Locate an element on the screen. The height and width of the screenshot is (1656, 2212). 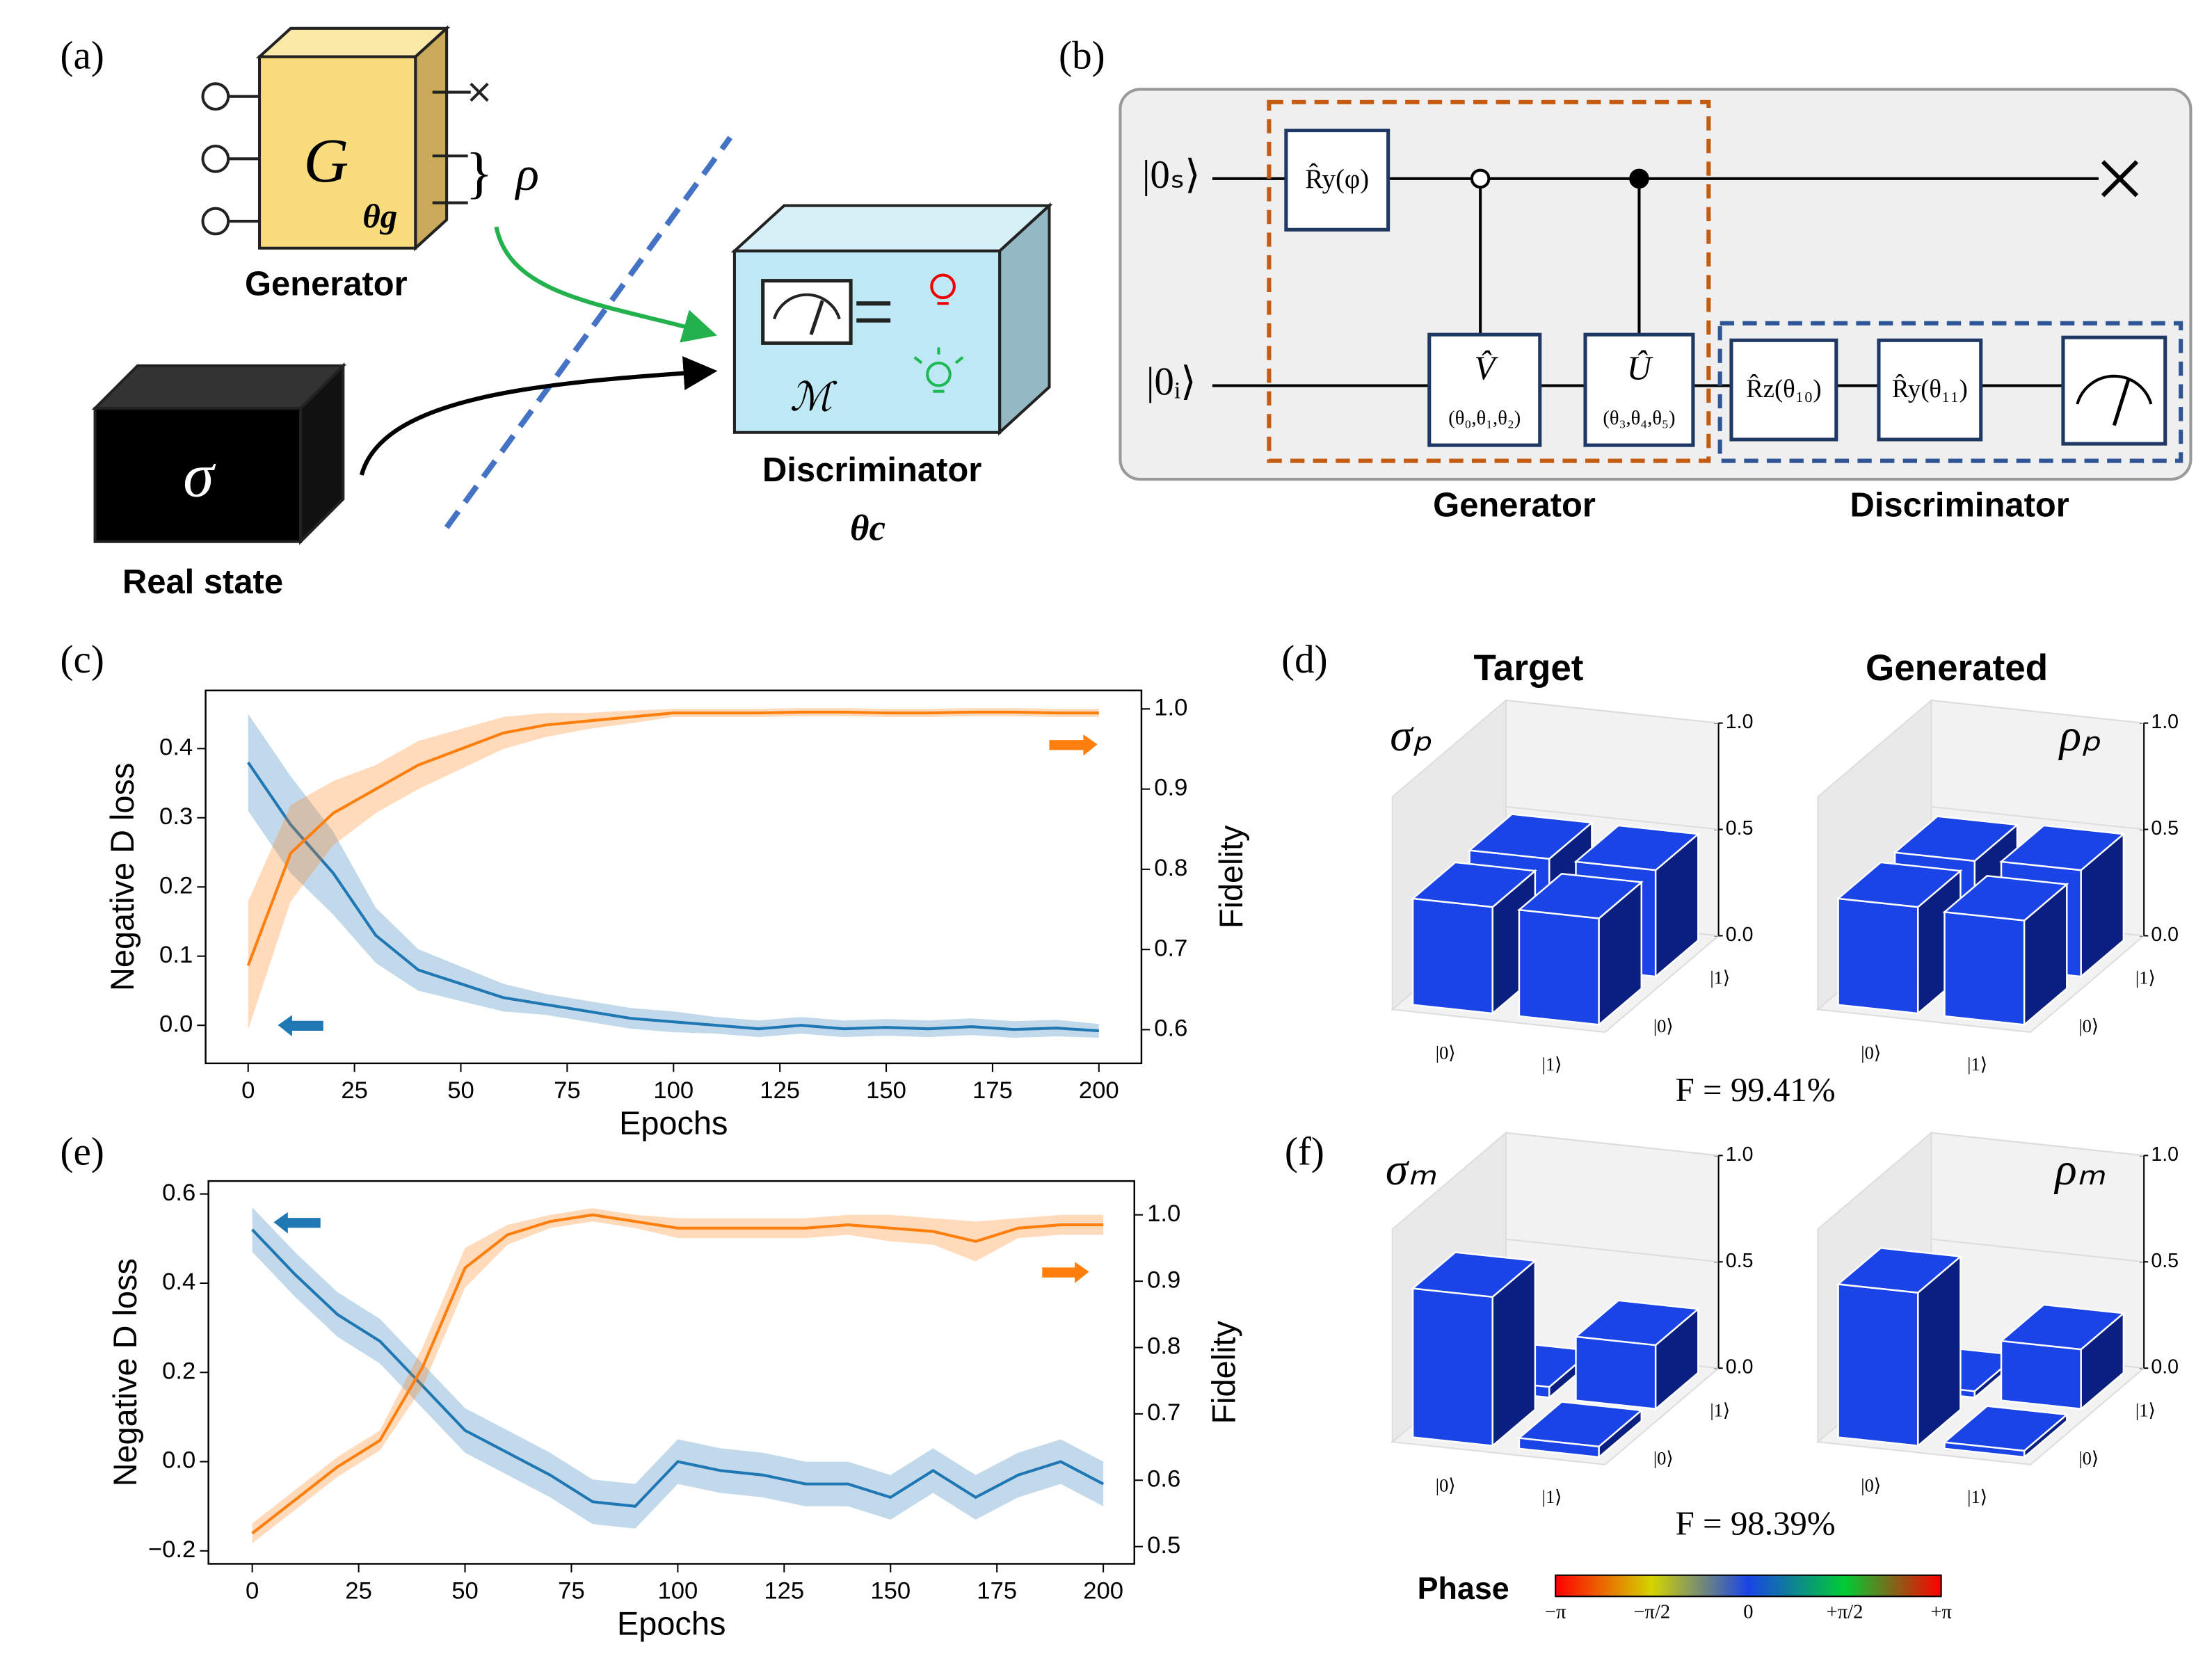
gate-label: R̂z(θ₁₀) is located at coordinates (1783, 388).